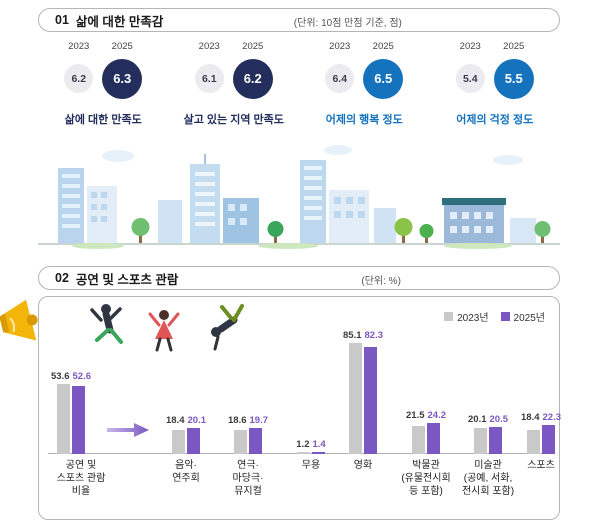 Image resolution: width=600 pixels, height=522 pixels. What do you see at coordinates (209, 78) in the screenshot?
I see `score-circle-2023: 6.1` at bounding box center [209, 78].